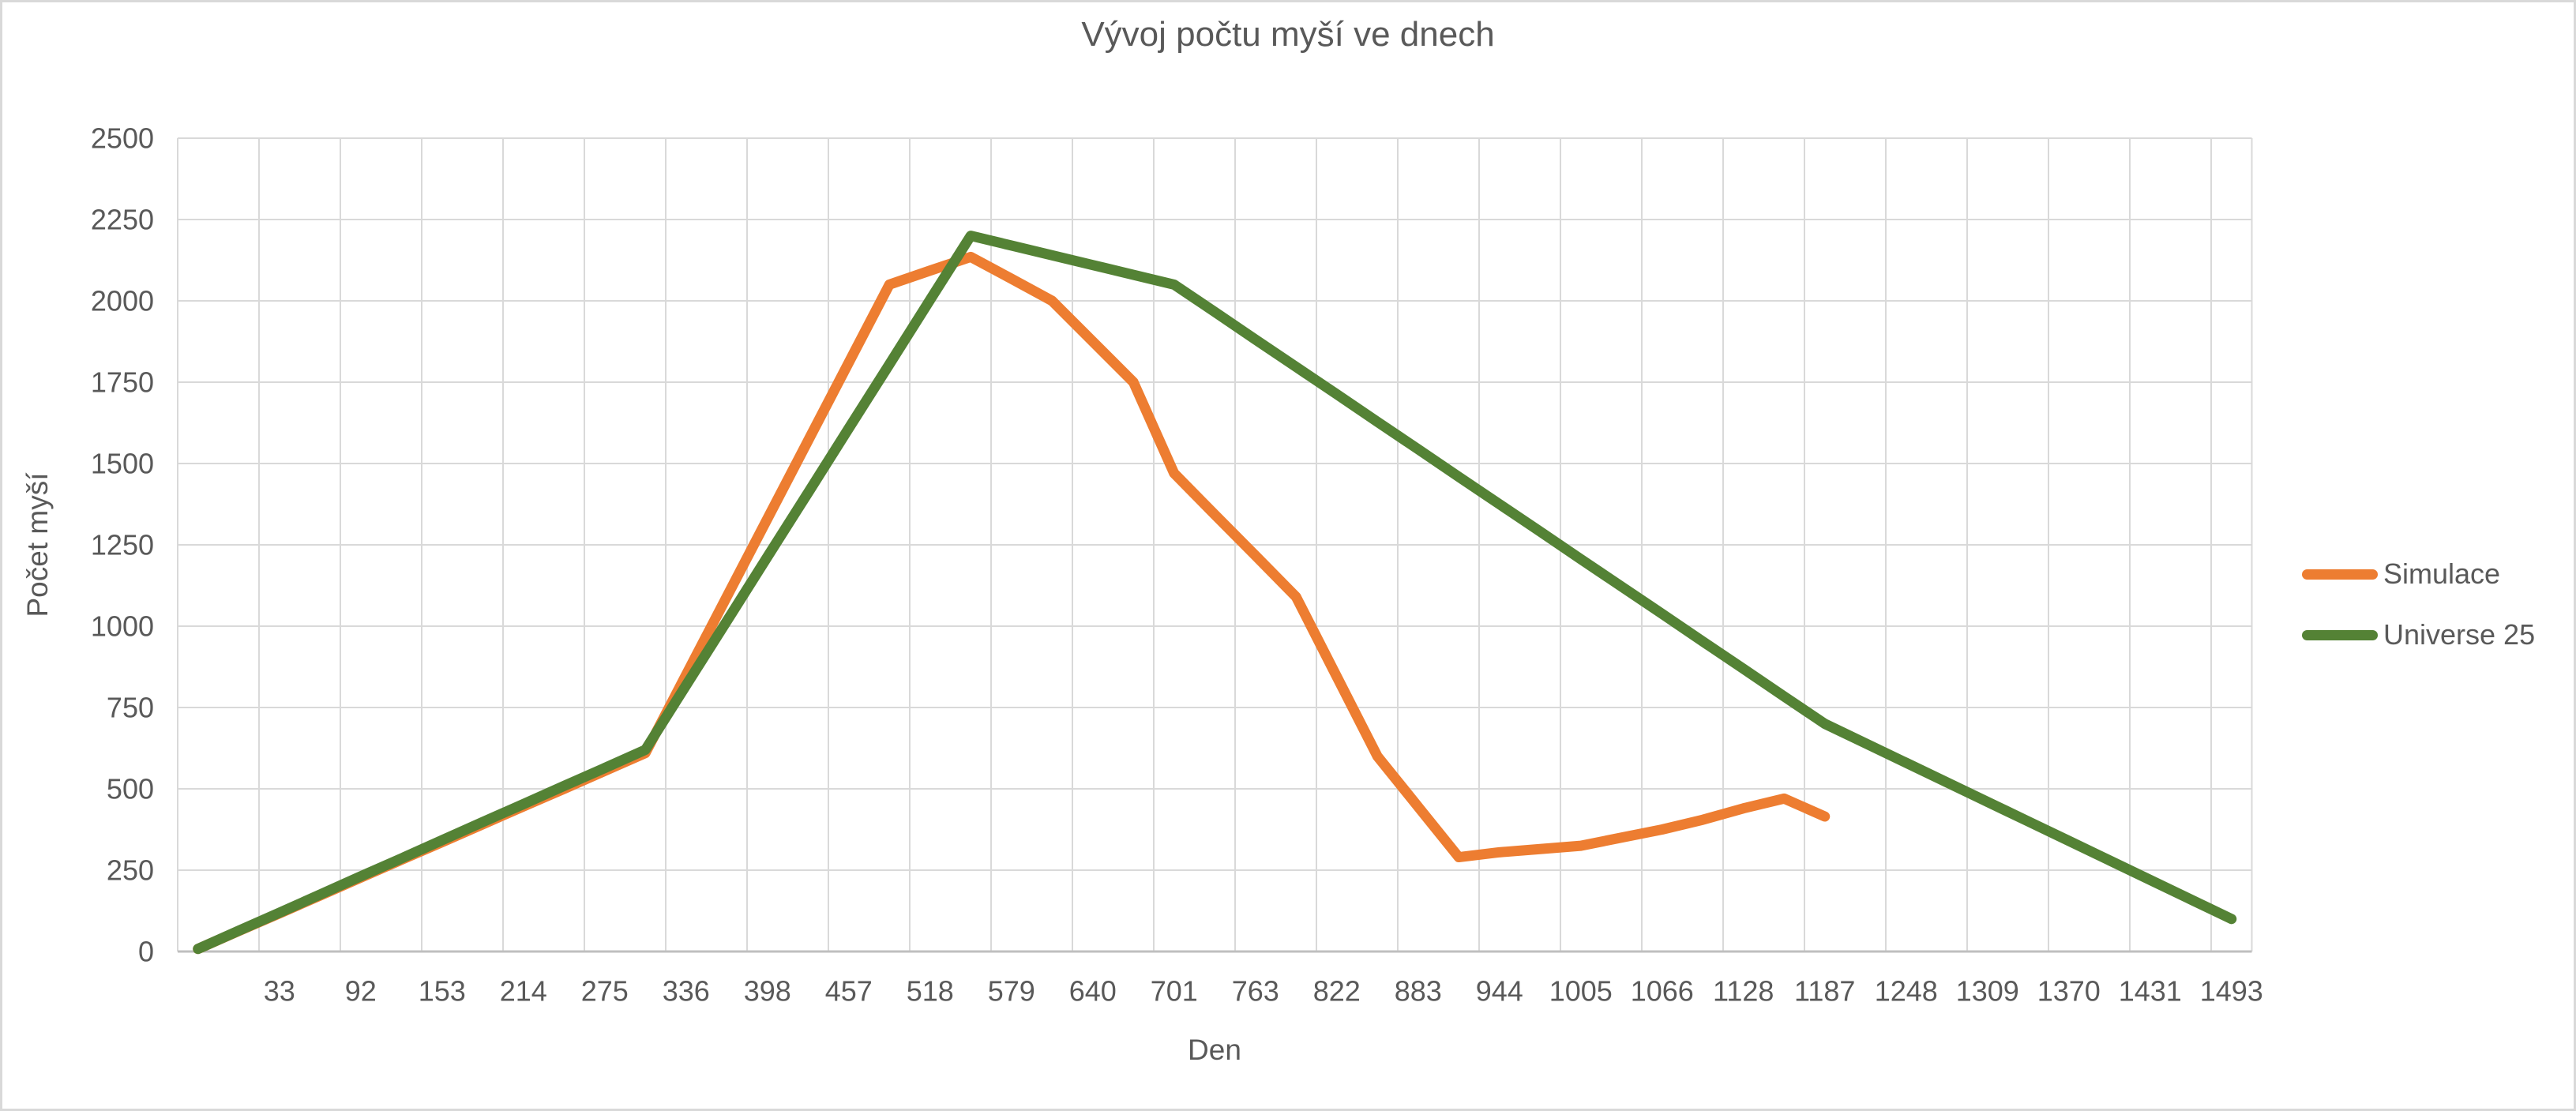 This screenshot has height=1111, width=2576. I want to click on legend-item-simulace: Simulace, so click(2401, 574).